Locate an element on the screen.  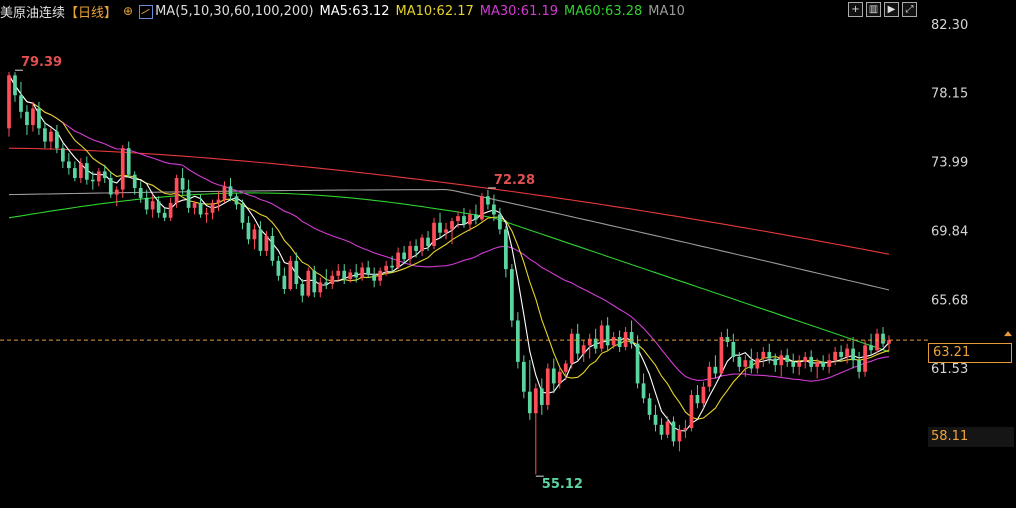
low-price-tag: 58.11 is located at coordinates (971, 437).